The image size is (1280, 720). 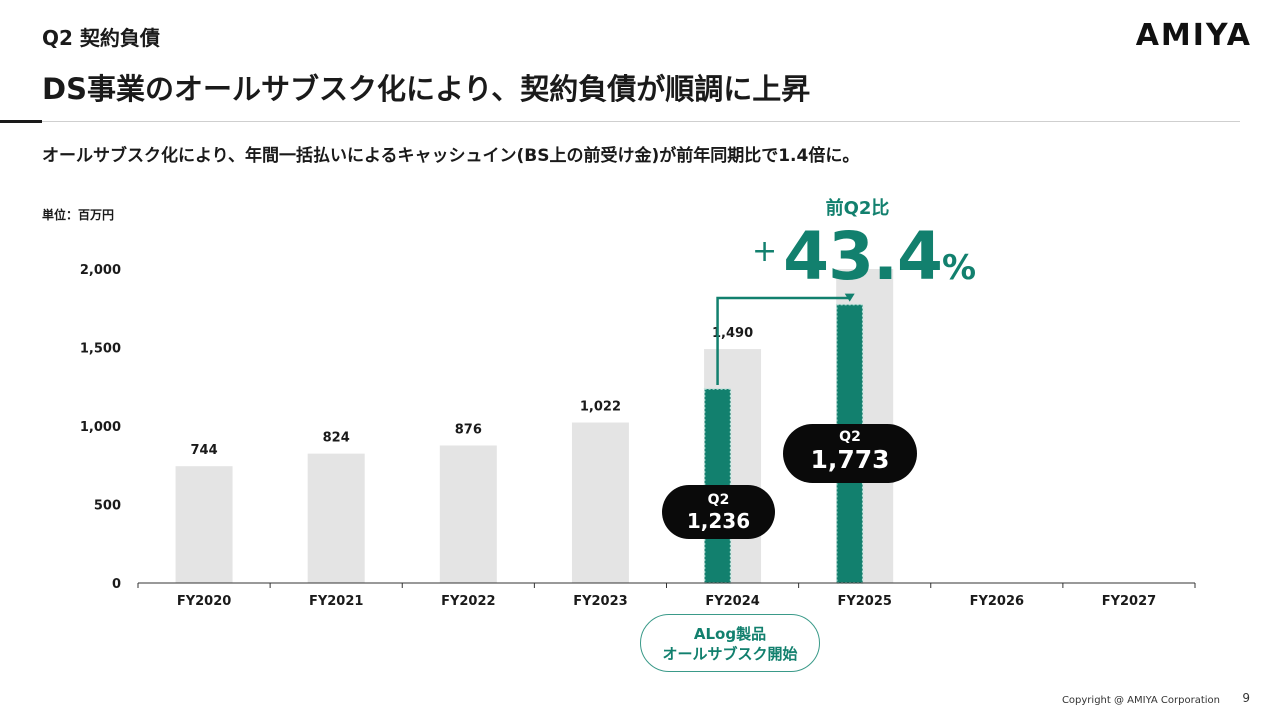 What do you see at coordinates (203, 450) in the screenshot?
I see `bar-value-label: 744` at bounding box center [203, 450].